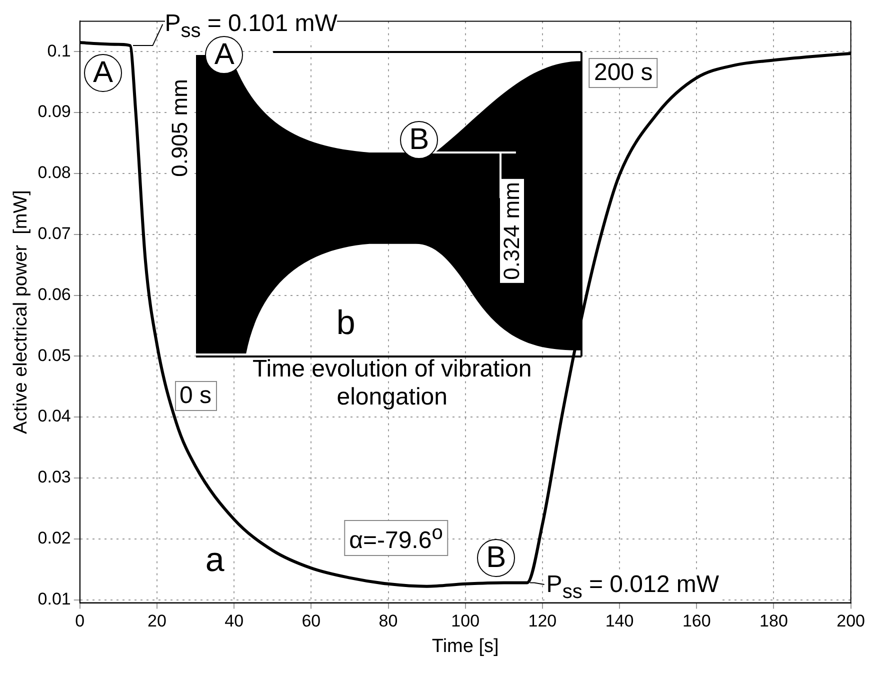 This screenshot has height=673, width=878. Describe the element at coordinates (54, 477) in the screenshot. I see `y-tick-label: 0.03` at that location.